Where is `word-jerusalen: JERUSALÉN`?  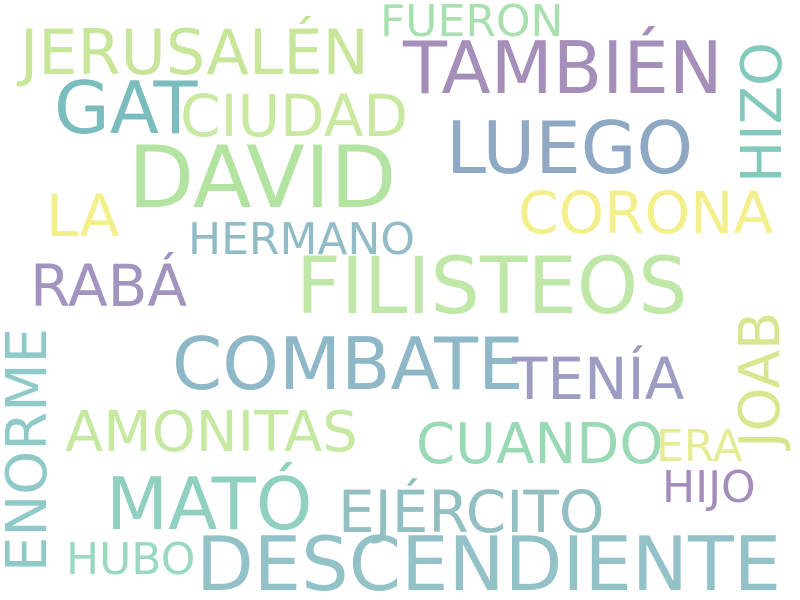 word-jerusalen: JERUSALÉN is located at coordinates (194, 52).